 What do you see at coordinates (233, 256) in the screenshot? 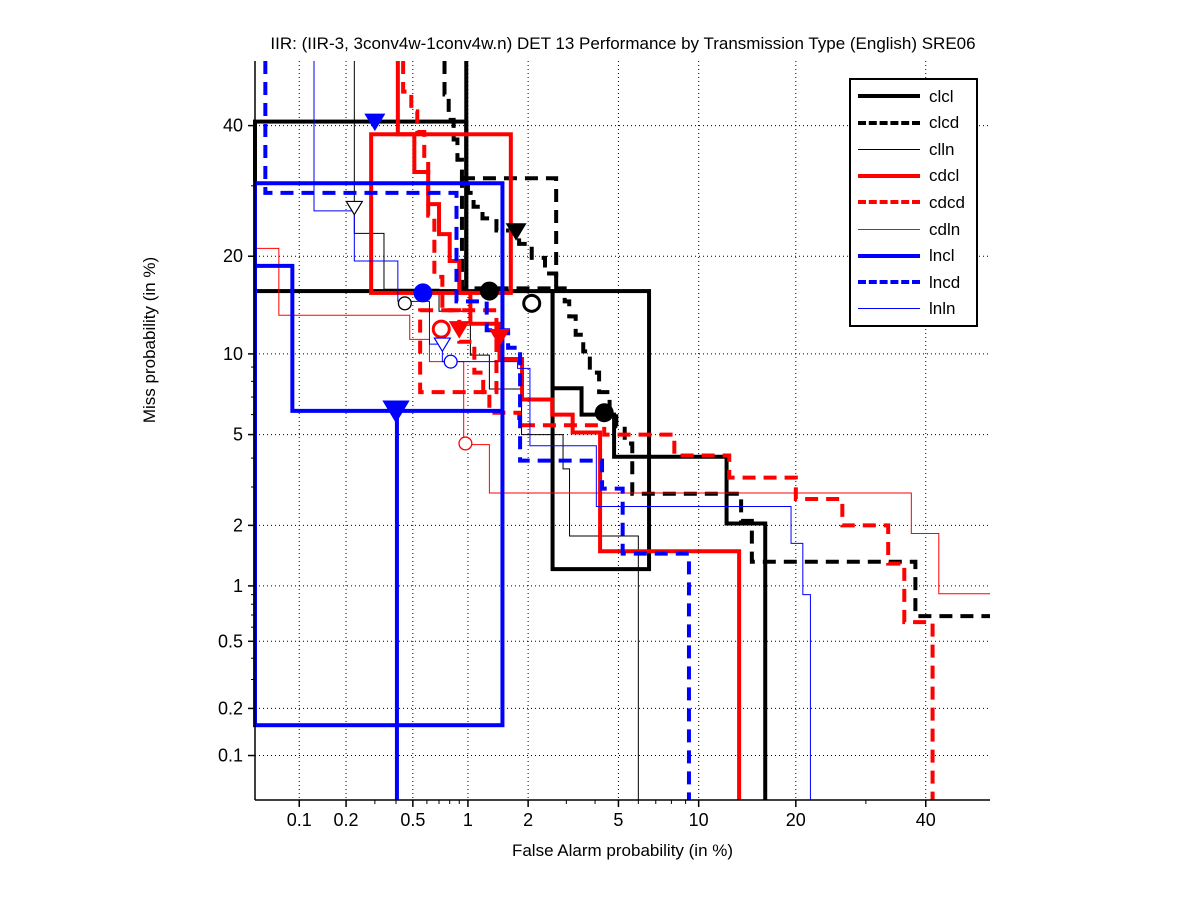
I see `y-tick-label-20: 20` at bounding box center [233, 256].